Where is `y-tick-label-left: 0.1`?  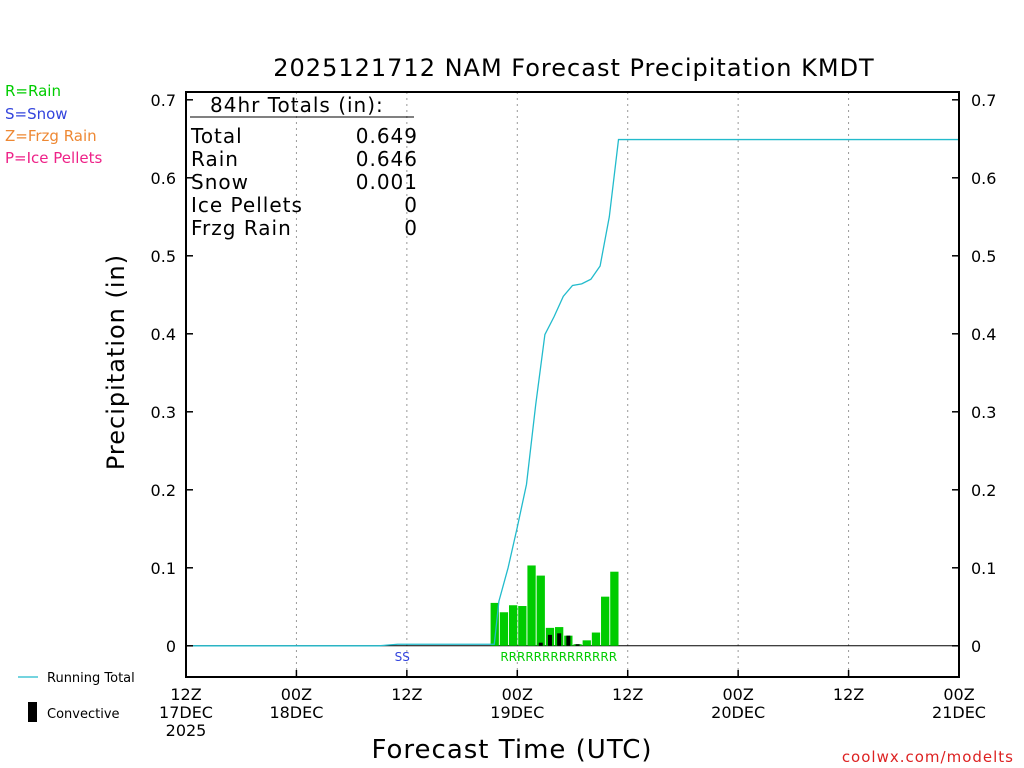 y-tick-label-left: 0.1 is located at coordinates (163, 568).